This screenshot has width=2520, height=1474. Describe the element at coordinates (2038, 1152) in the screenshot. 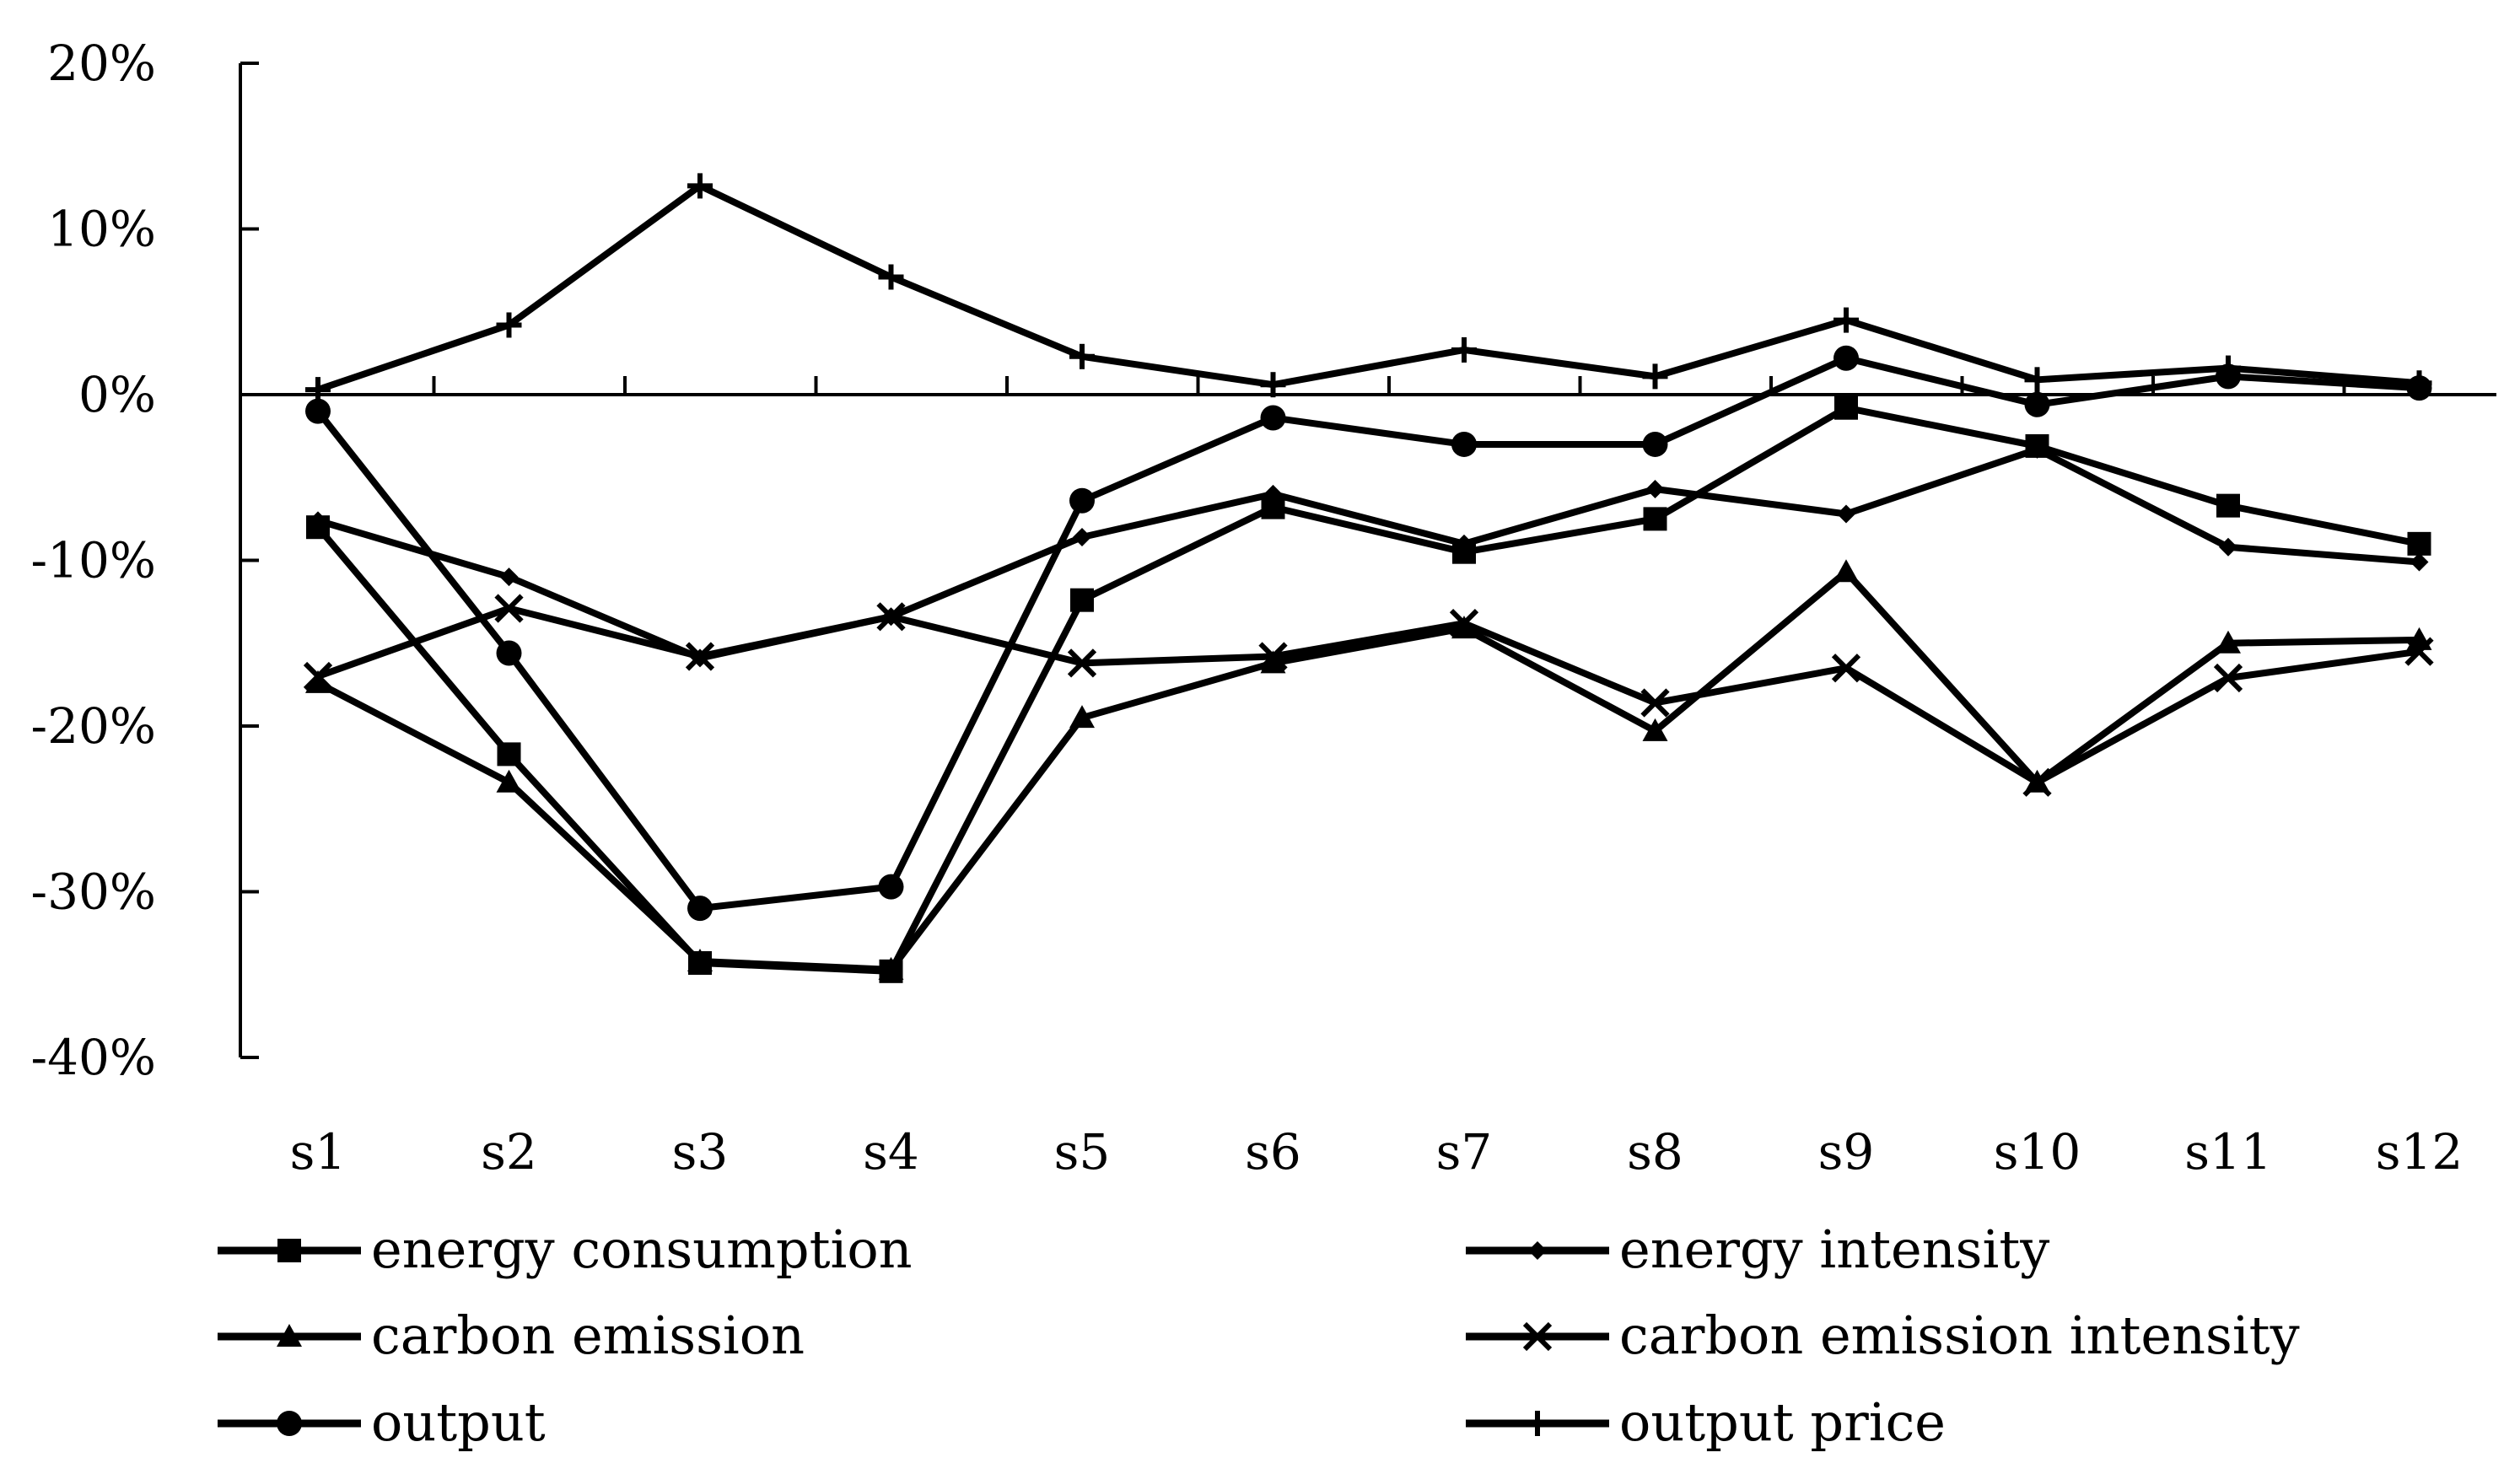

I see `x-tick-label: s10` at that location.